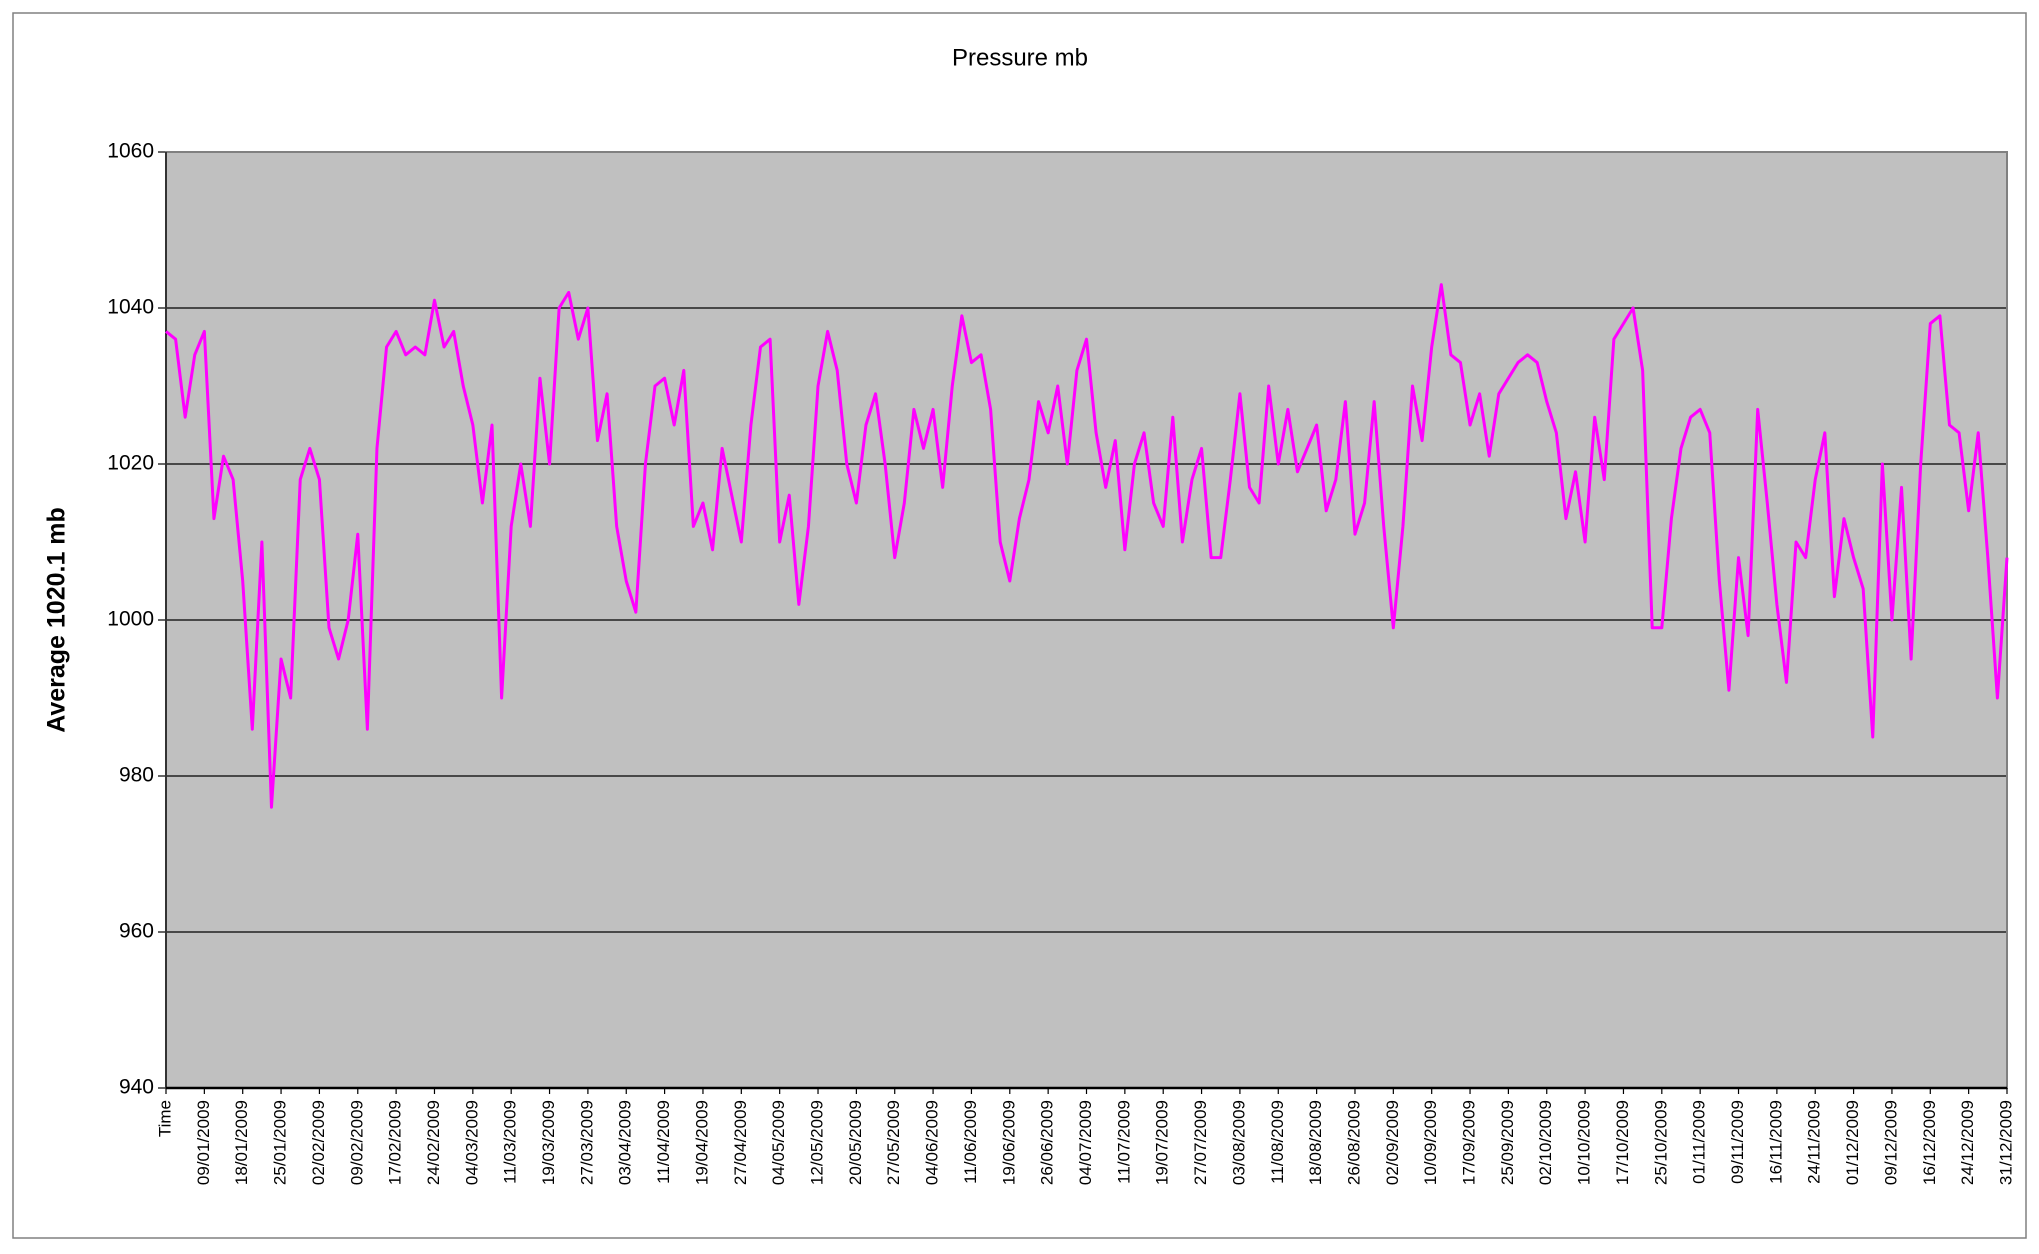 Image resolution: width=2039 pixels, height=1254 pixels. What do you see at coordinates (136, 1087) in the screenshot?
I see `y-tick-label: 940` at bounding box center [136, 1087].